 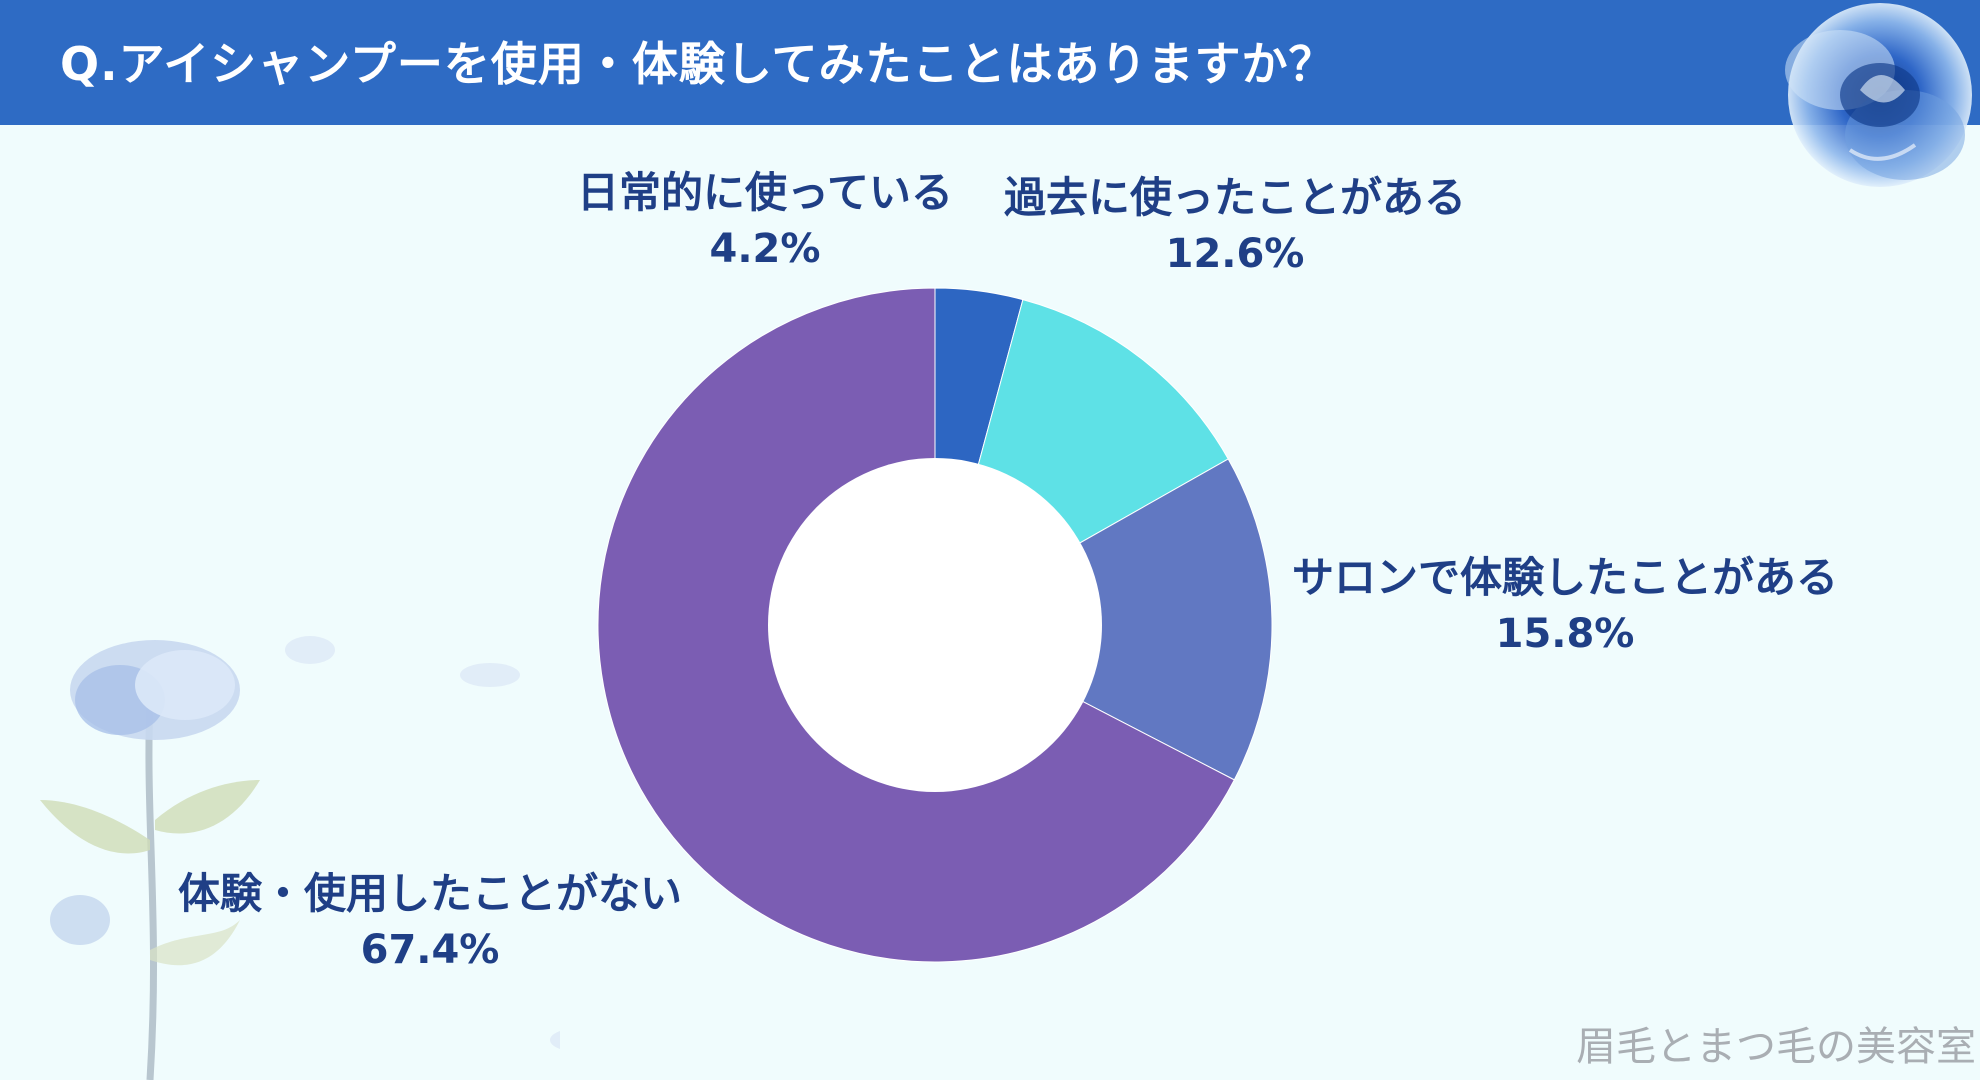 What do you see at coordinates (1565, 605) in the screenshot?
I see `slice-label-salon: サロンで体験したことがある 15.8%` at bounding box center [1565, 605].